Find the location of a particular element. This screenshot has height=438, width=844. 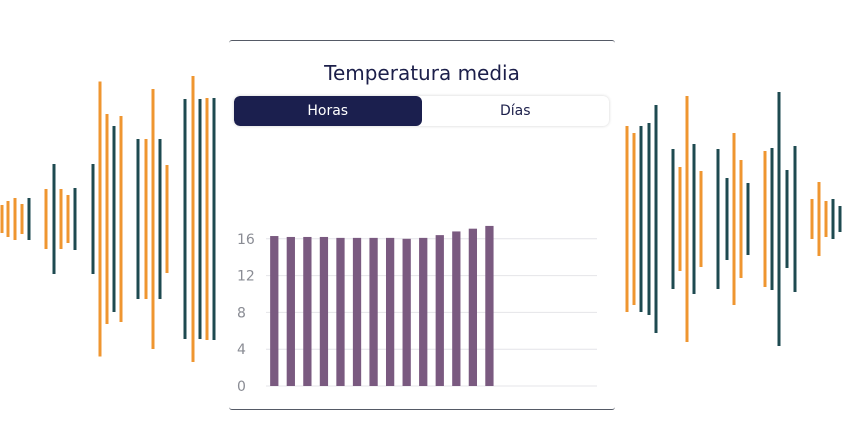

y-tick-label: 16 is located at coordinates (246, 240).